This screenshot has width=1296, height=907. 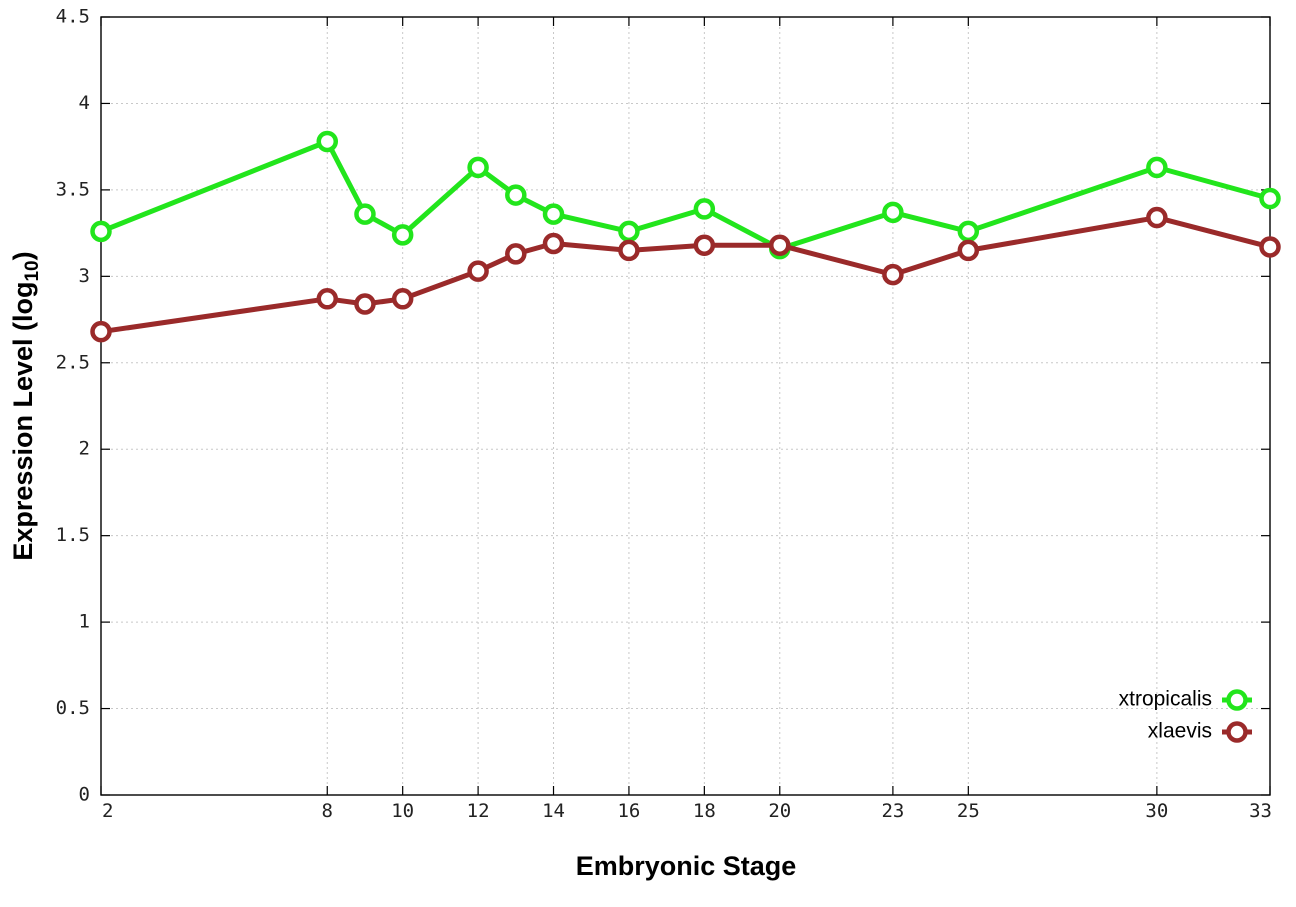 I want to click on y-tick-label: 0.5, so click(x=73, y=708).